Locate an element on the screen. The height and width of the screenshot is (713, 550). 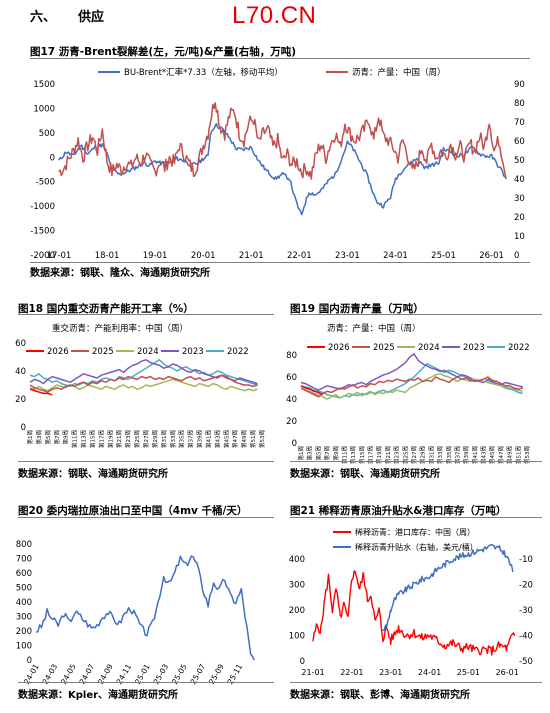
fig21-top-rule is located at coordinates (416, 517).